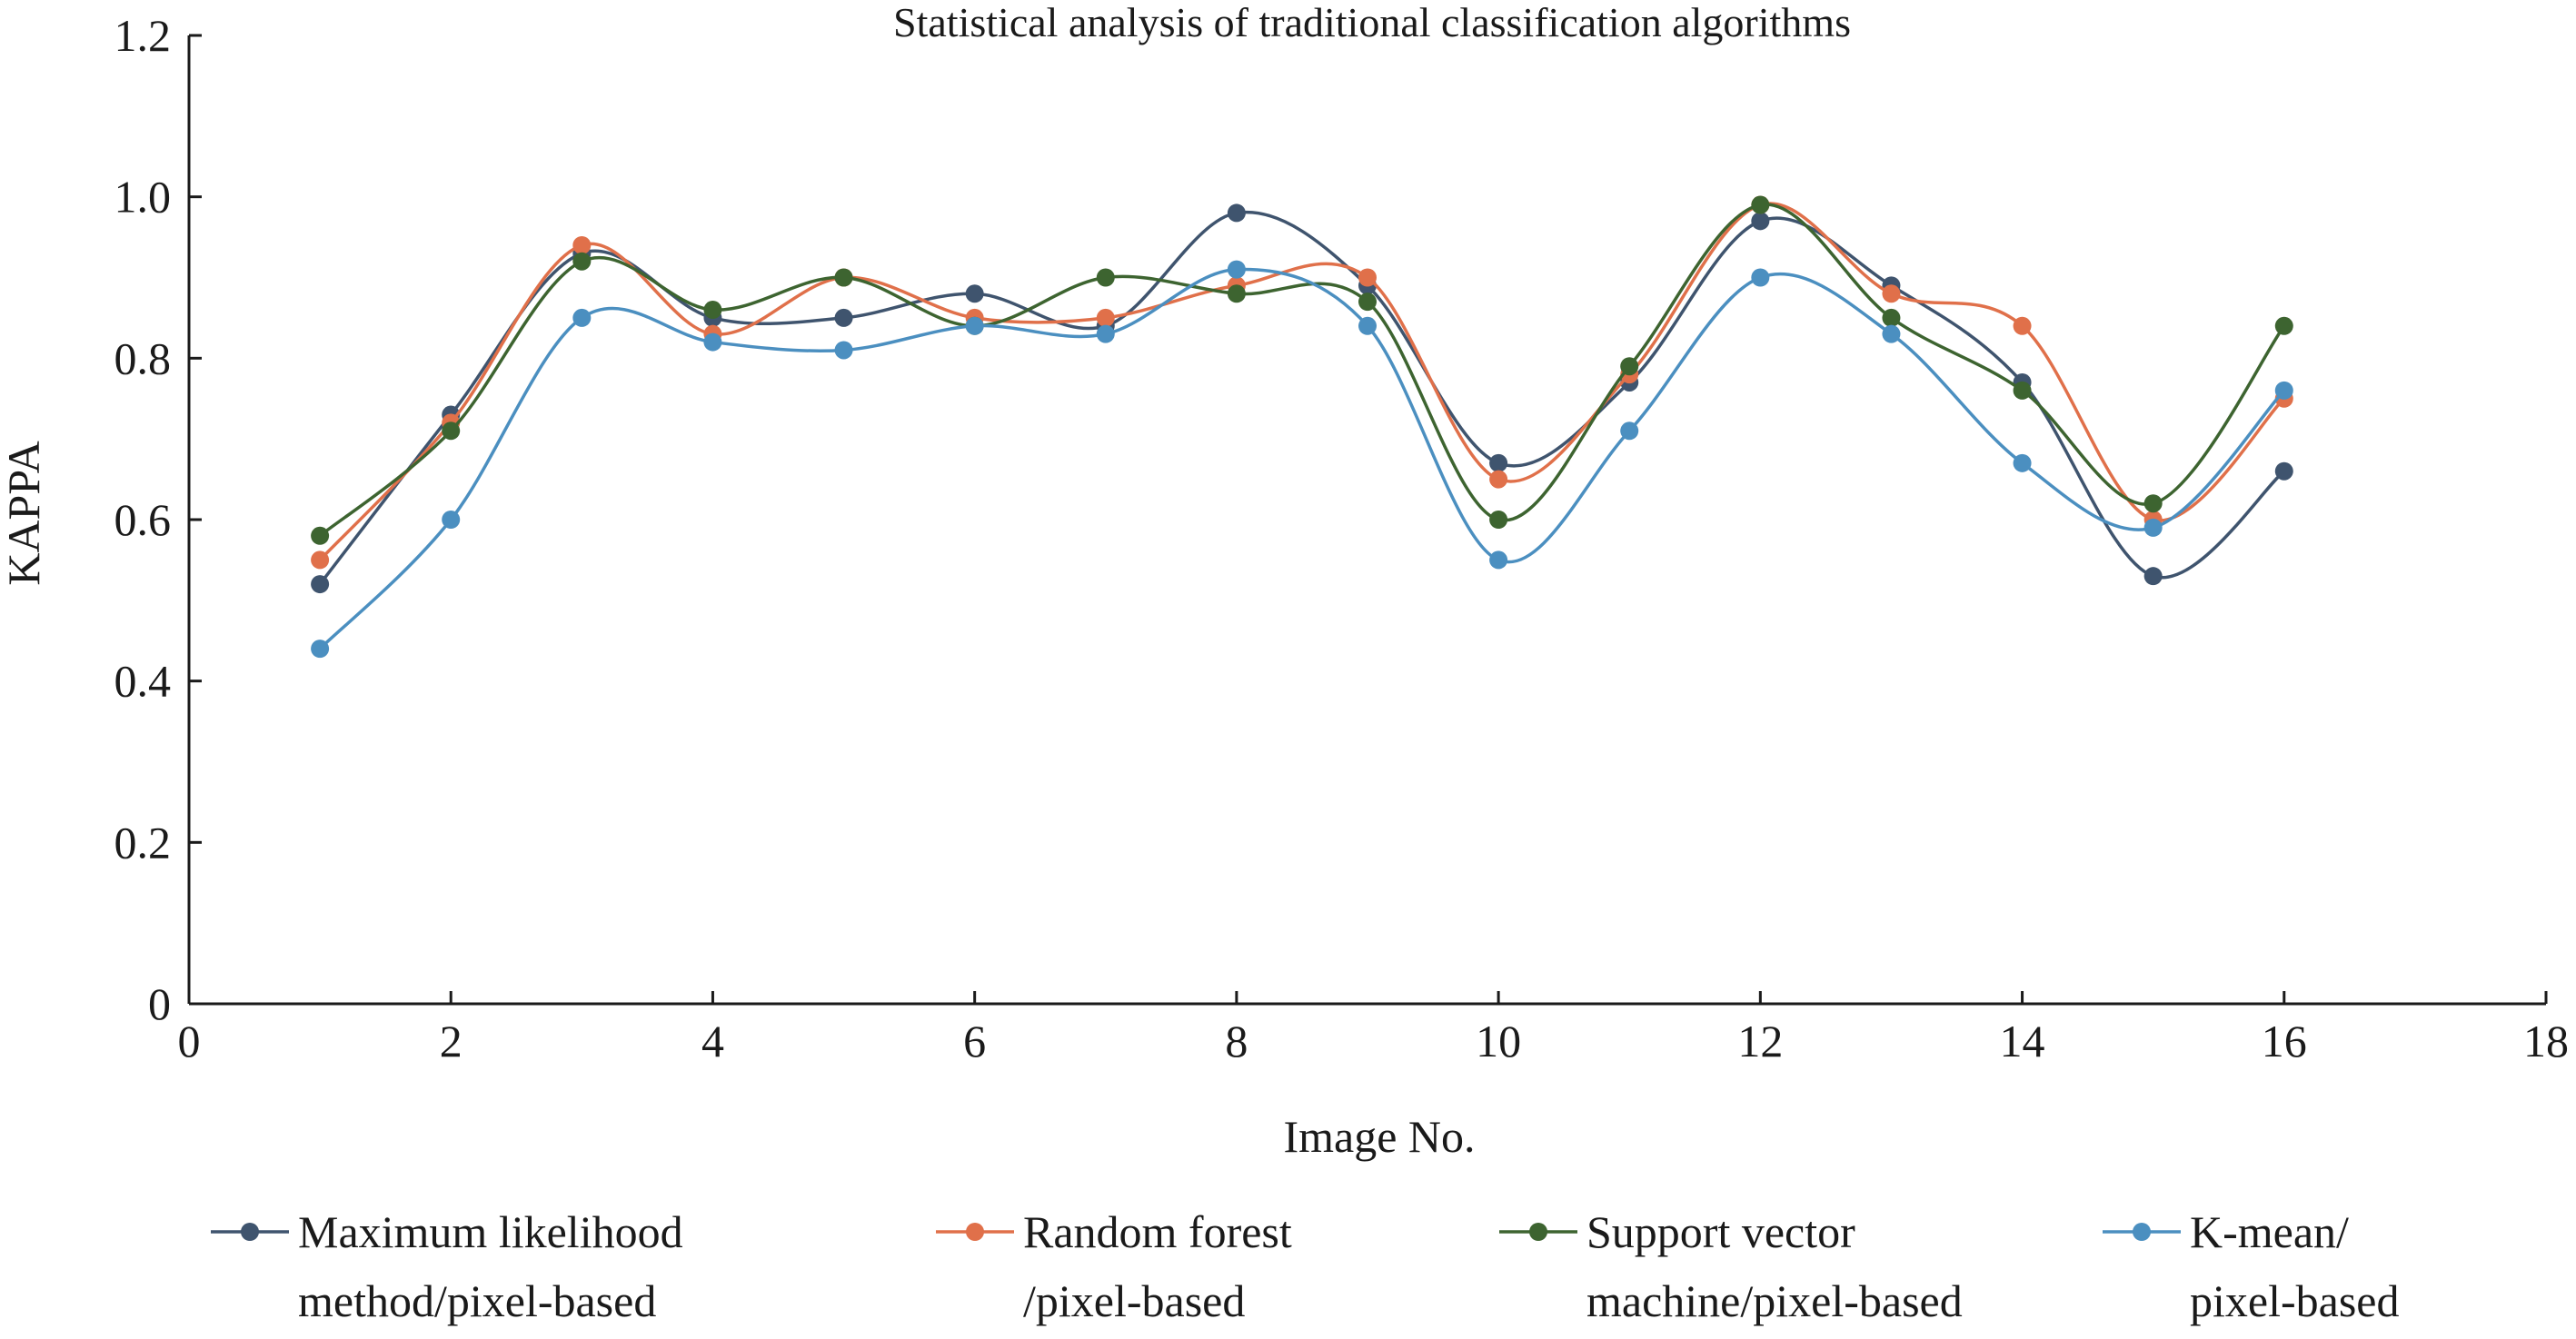 The image size is (2576, 1339). Describe the element at coordinates (143, 198) in the screenshot. I see `y-tick-label: 1.0` at that location.